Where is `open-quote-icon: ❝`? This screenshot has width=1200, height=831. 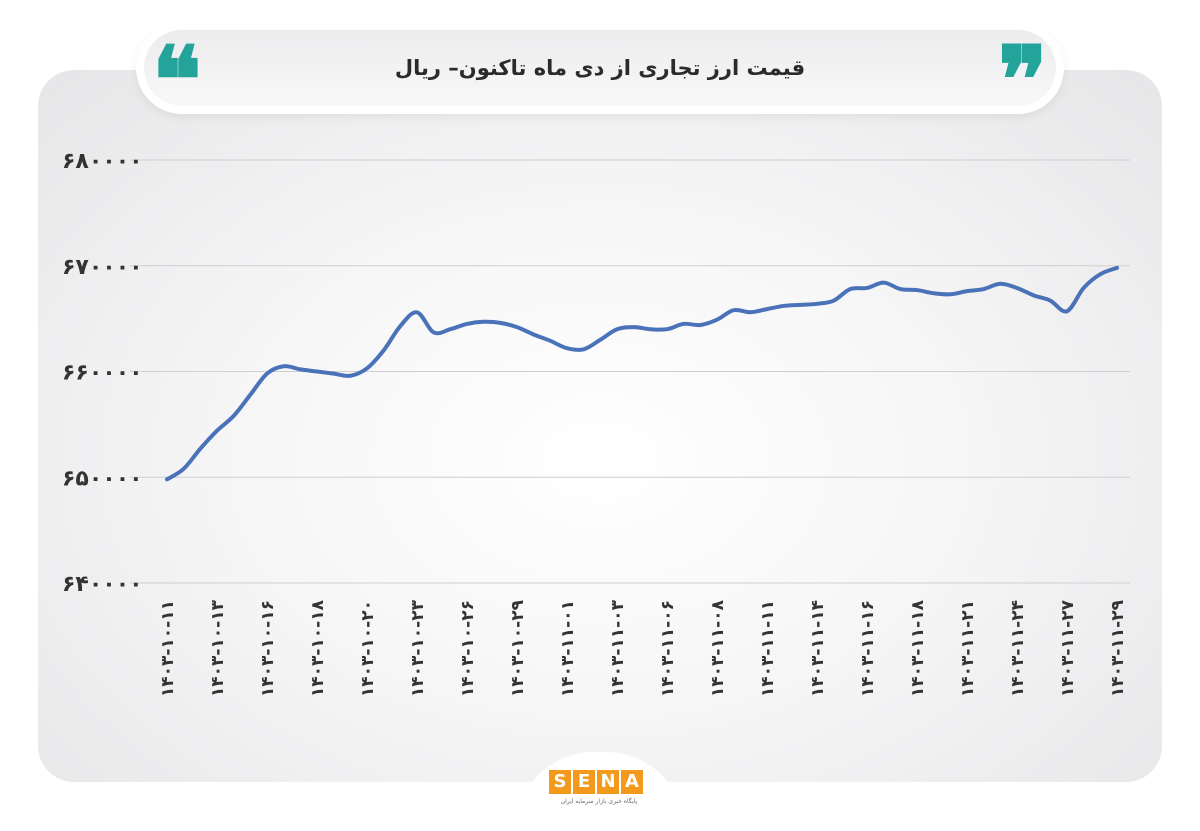
open-quote-icon: ❝ is located at coordinates (177, 80).